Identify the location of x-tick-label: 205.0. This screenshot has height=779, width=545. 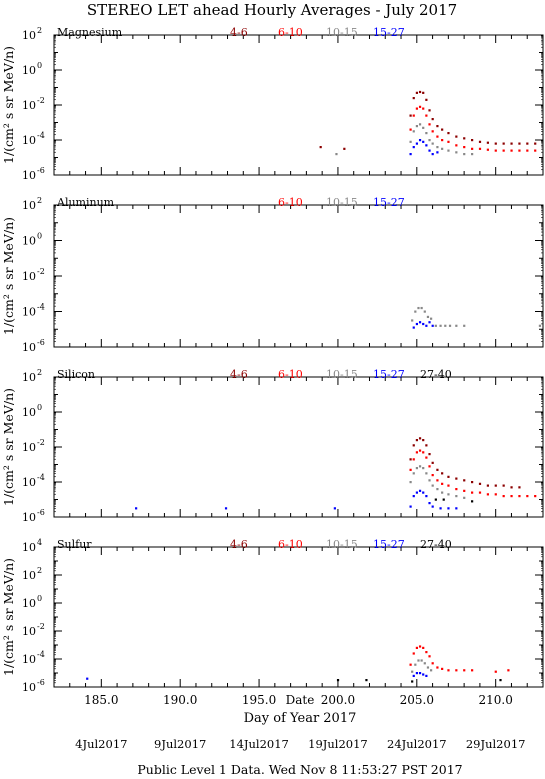
(417, 700).